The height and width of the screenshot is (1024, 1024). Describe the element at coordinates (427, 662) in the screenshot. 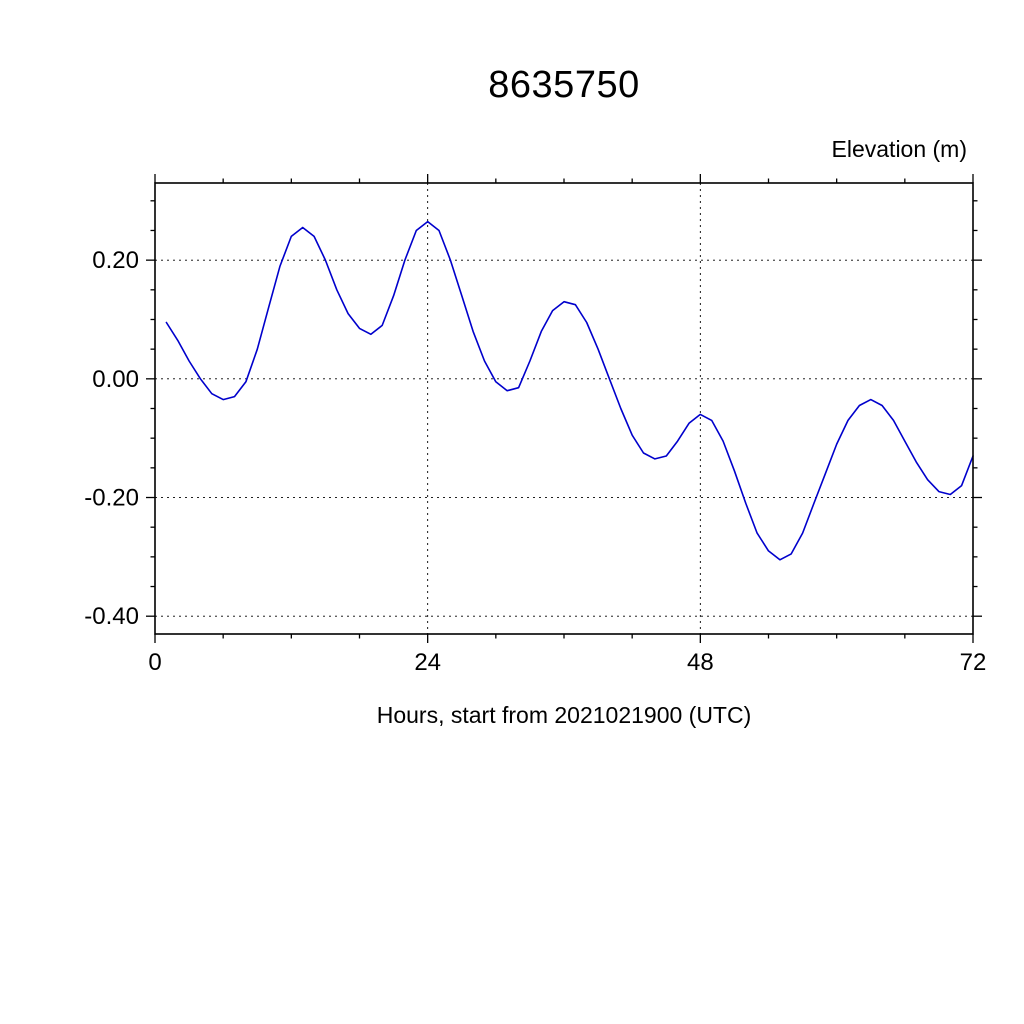

I see `x-tick-label: 24` at that location.